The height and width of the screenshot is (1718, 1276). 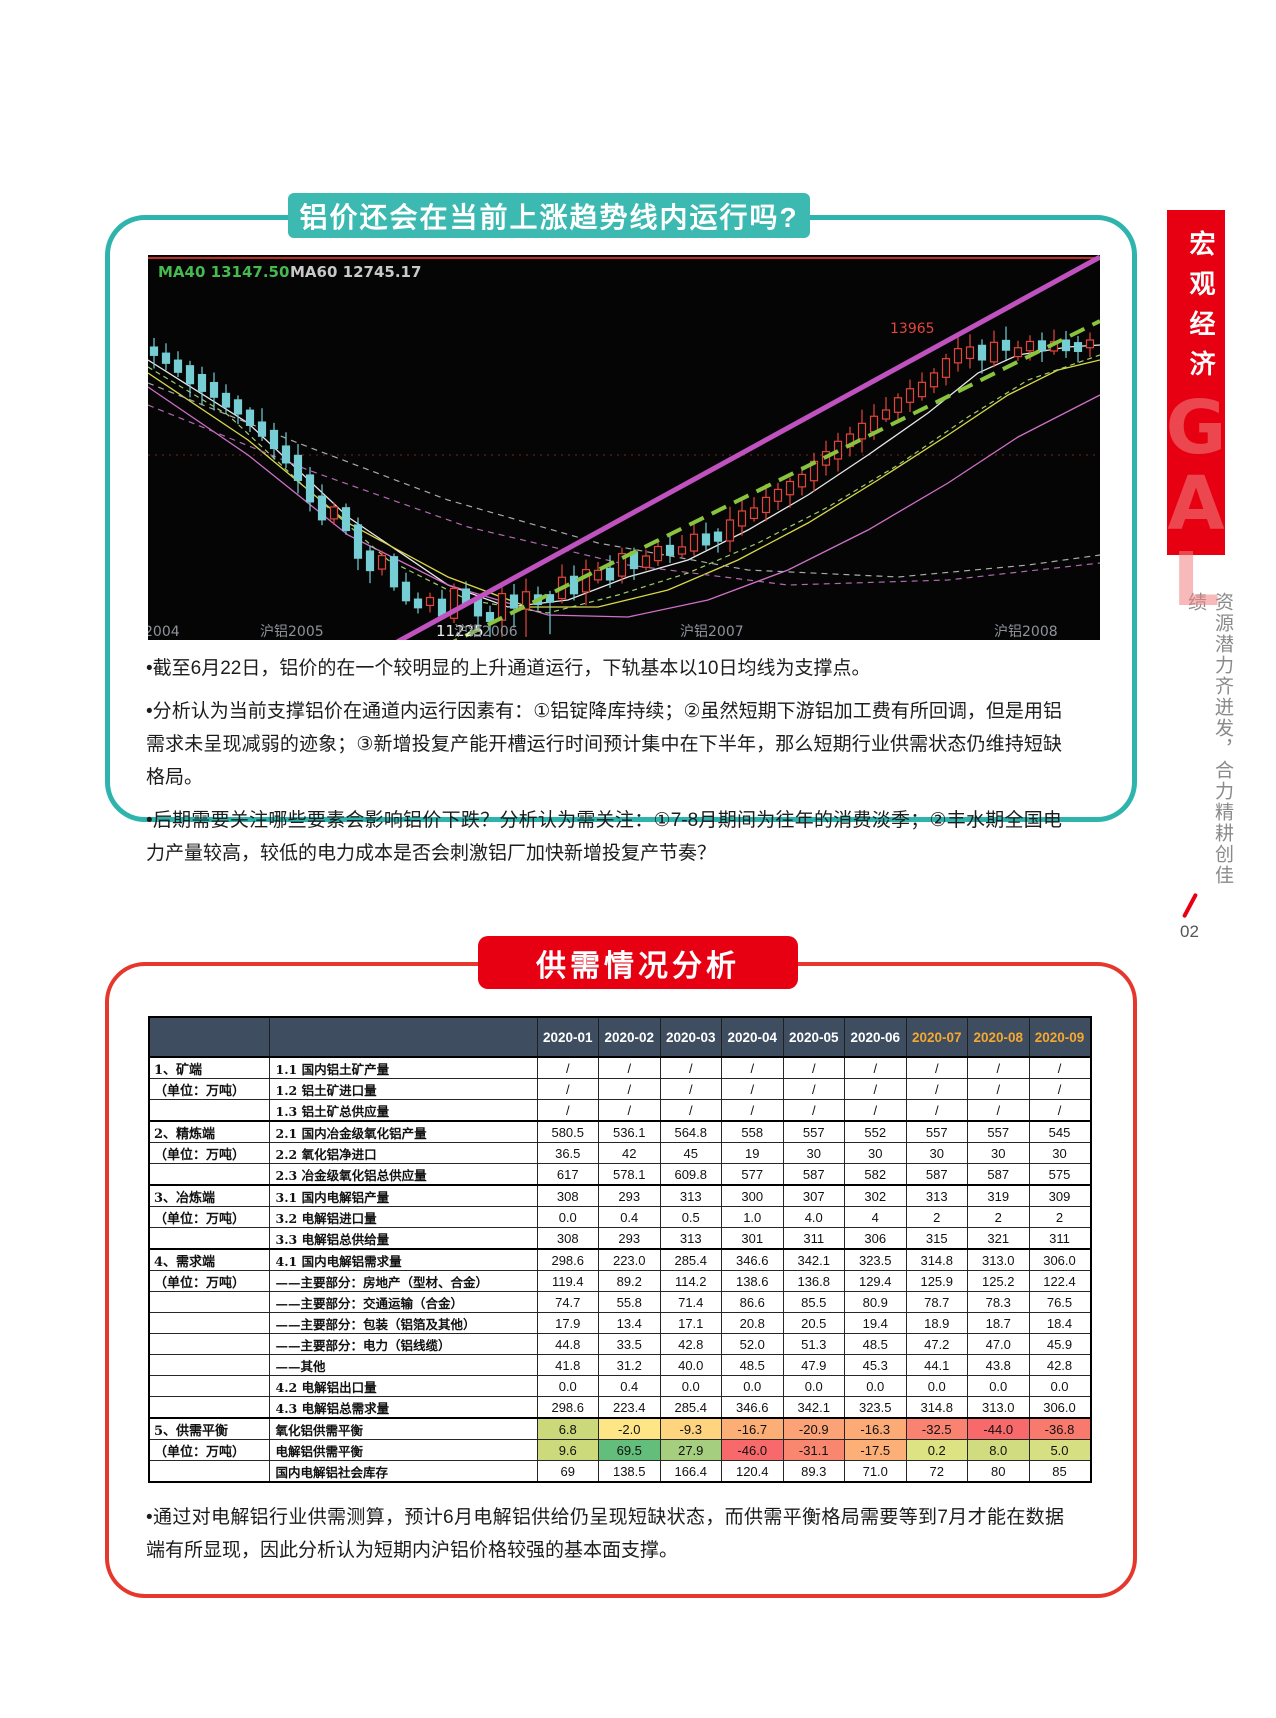 I want to click on table-header-month: 2020-03, so click(x=690, y=1037).